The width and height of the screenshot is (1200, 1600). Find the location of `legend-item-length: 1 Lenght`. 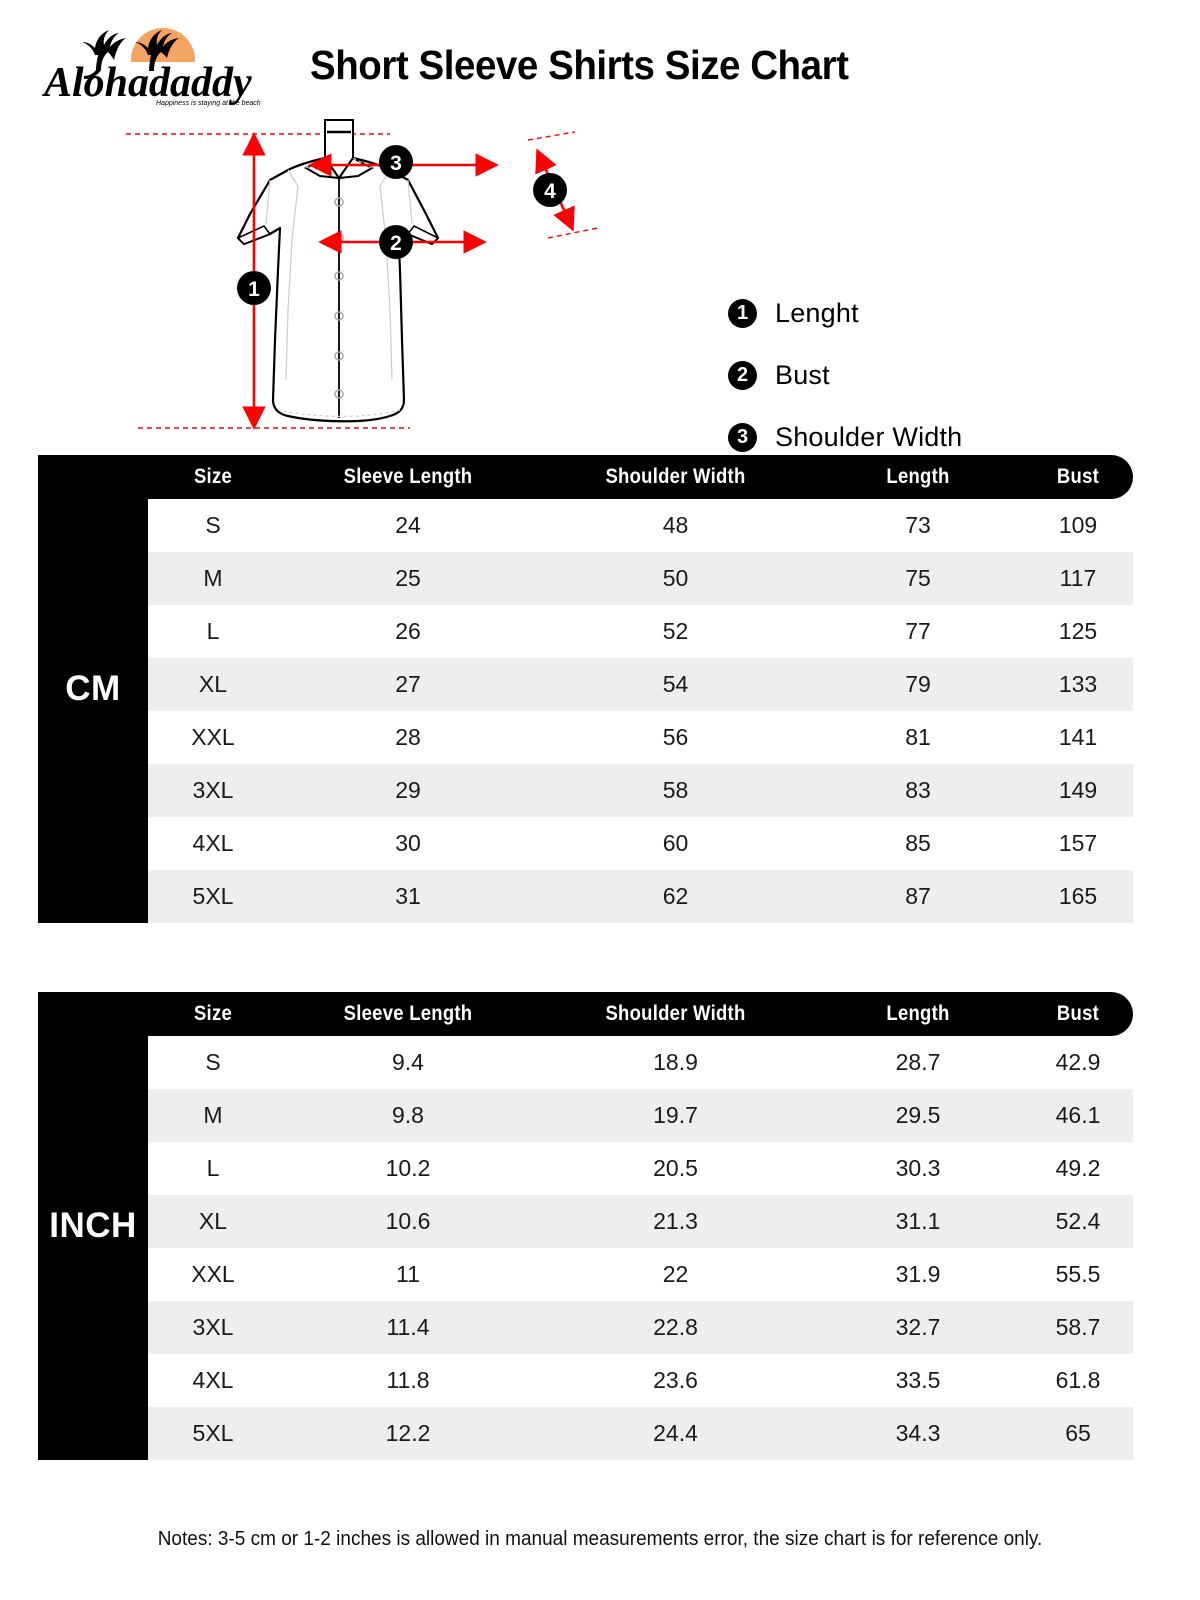

legend-item-length: 1 Lenght is located at coordinates (893, 313).